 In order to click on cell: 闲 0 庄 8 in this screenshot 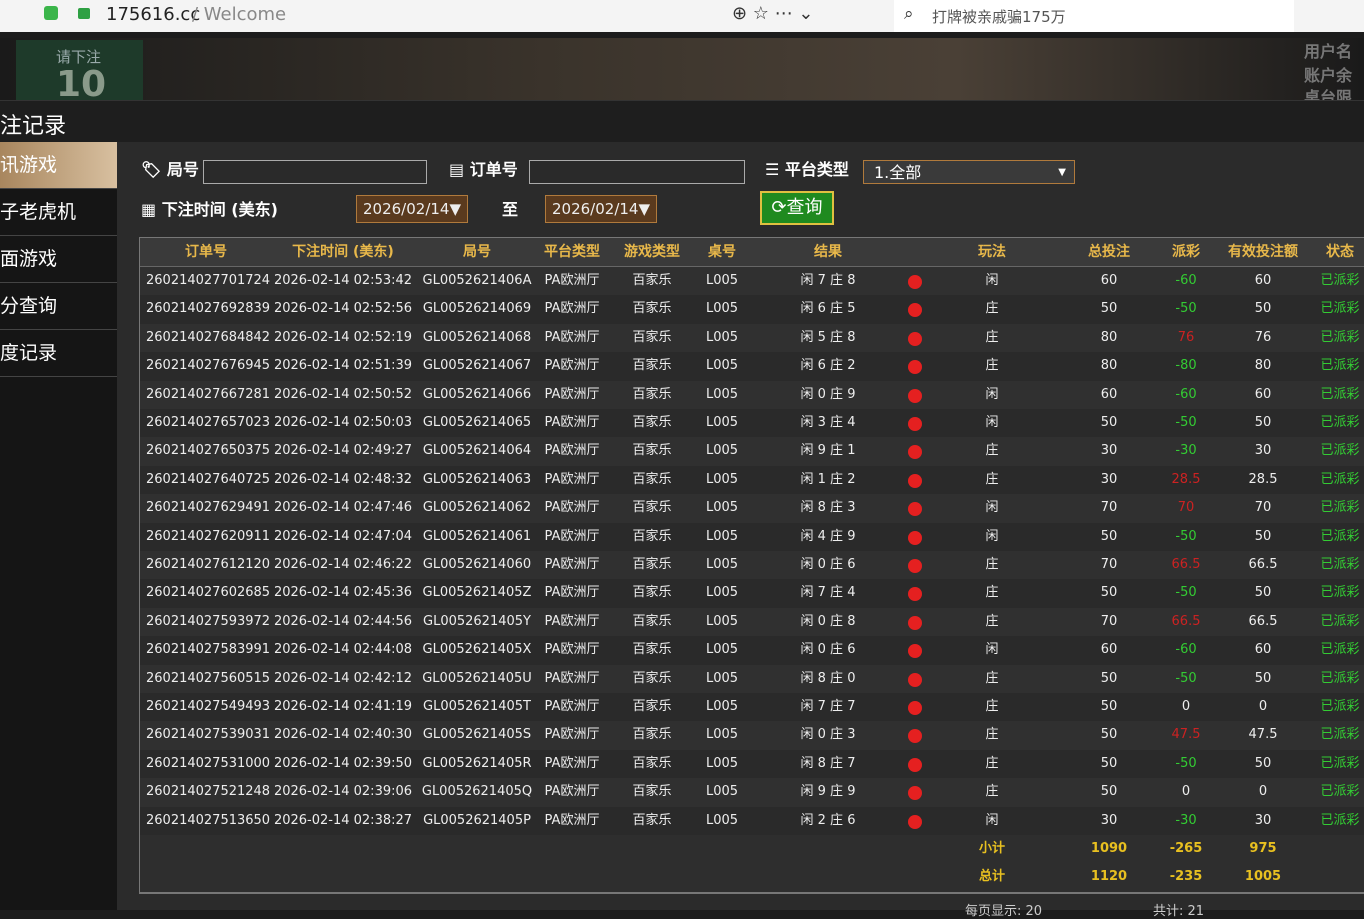, I will do `click(828, 621)`.